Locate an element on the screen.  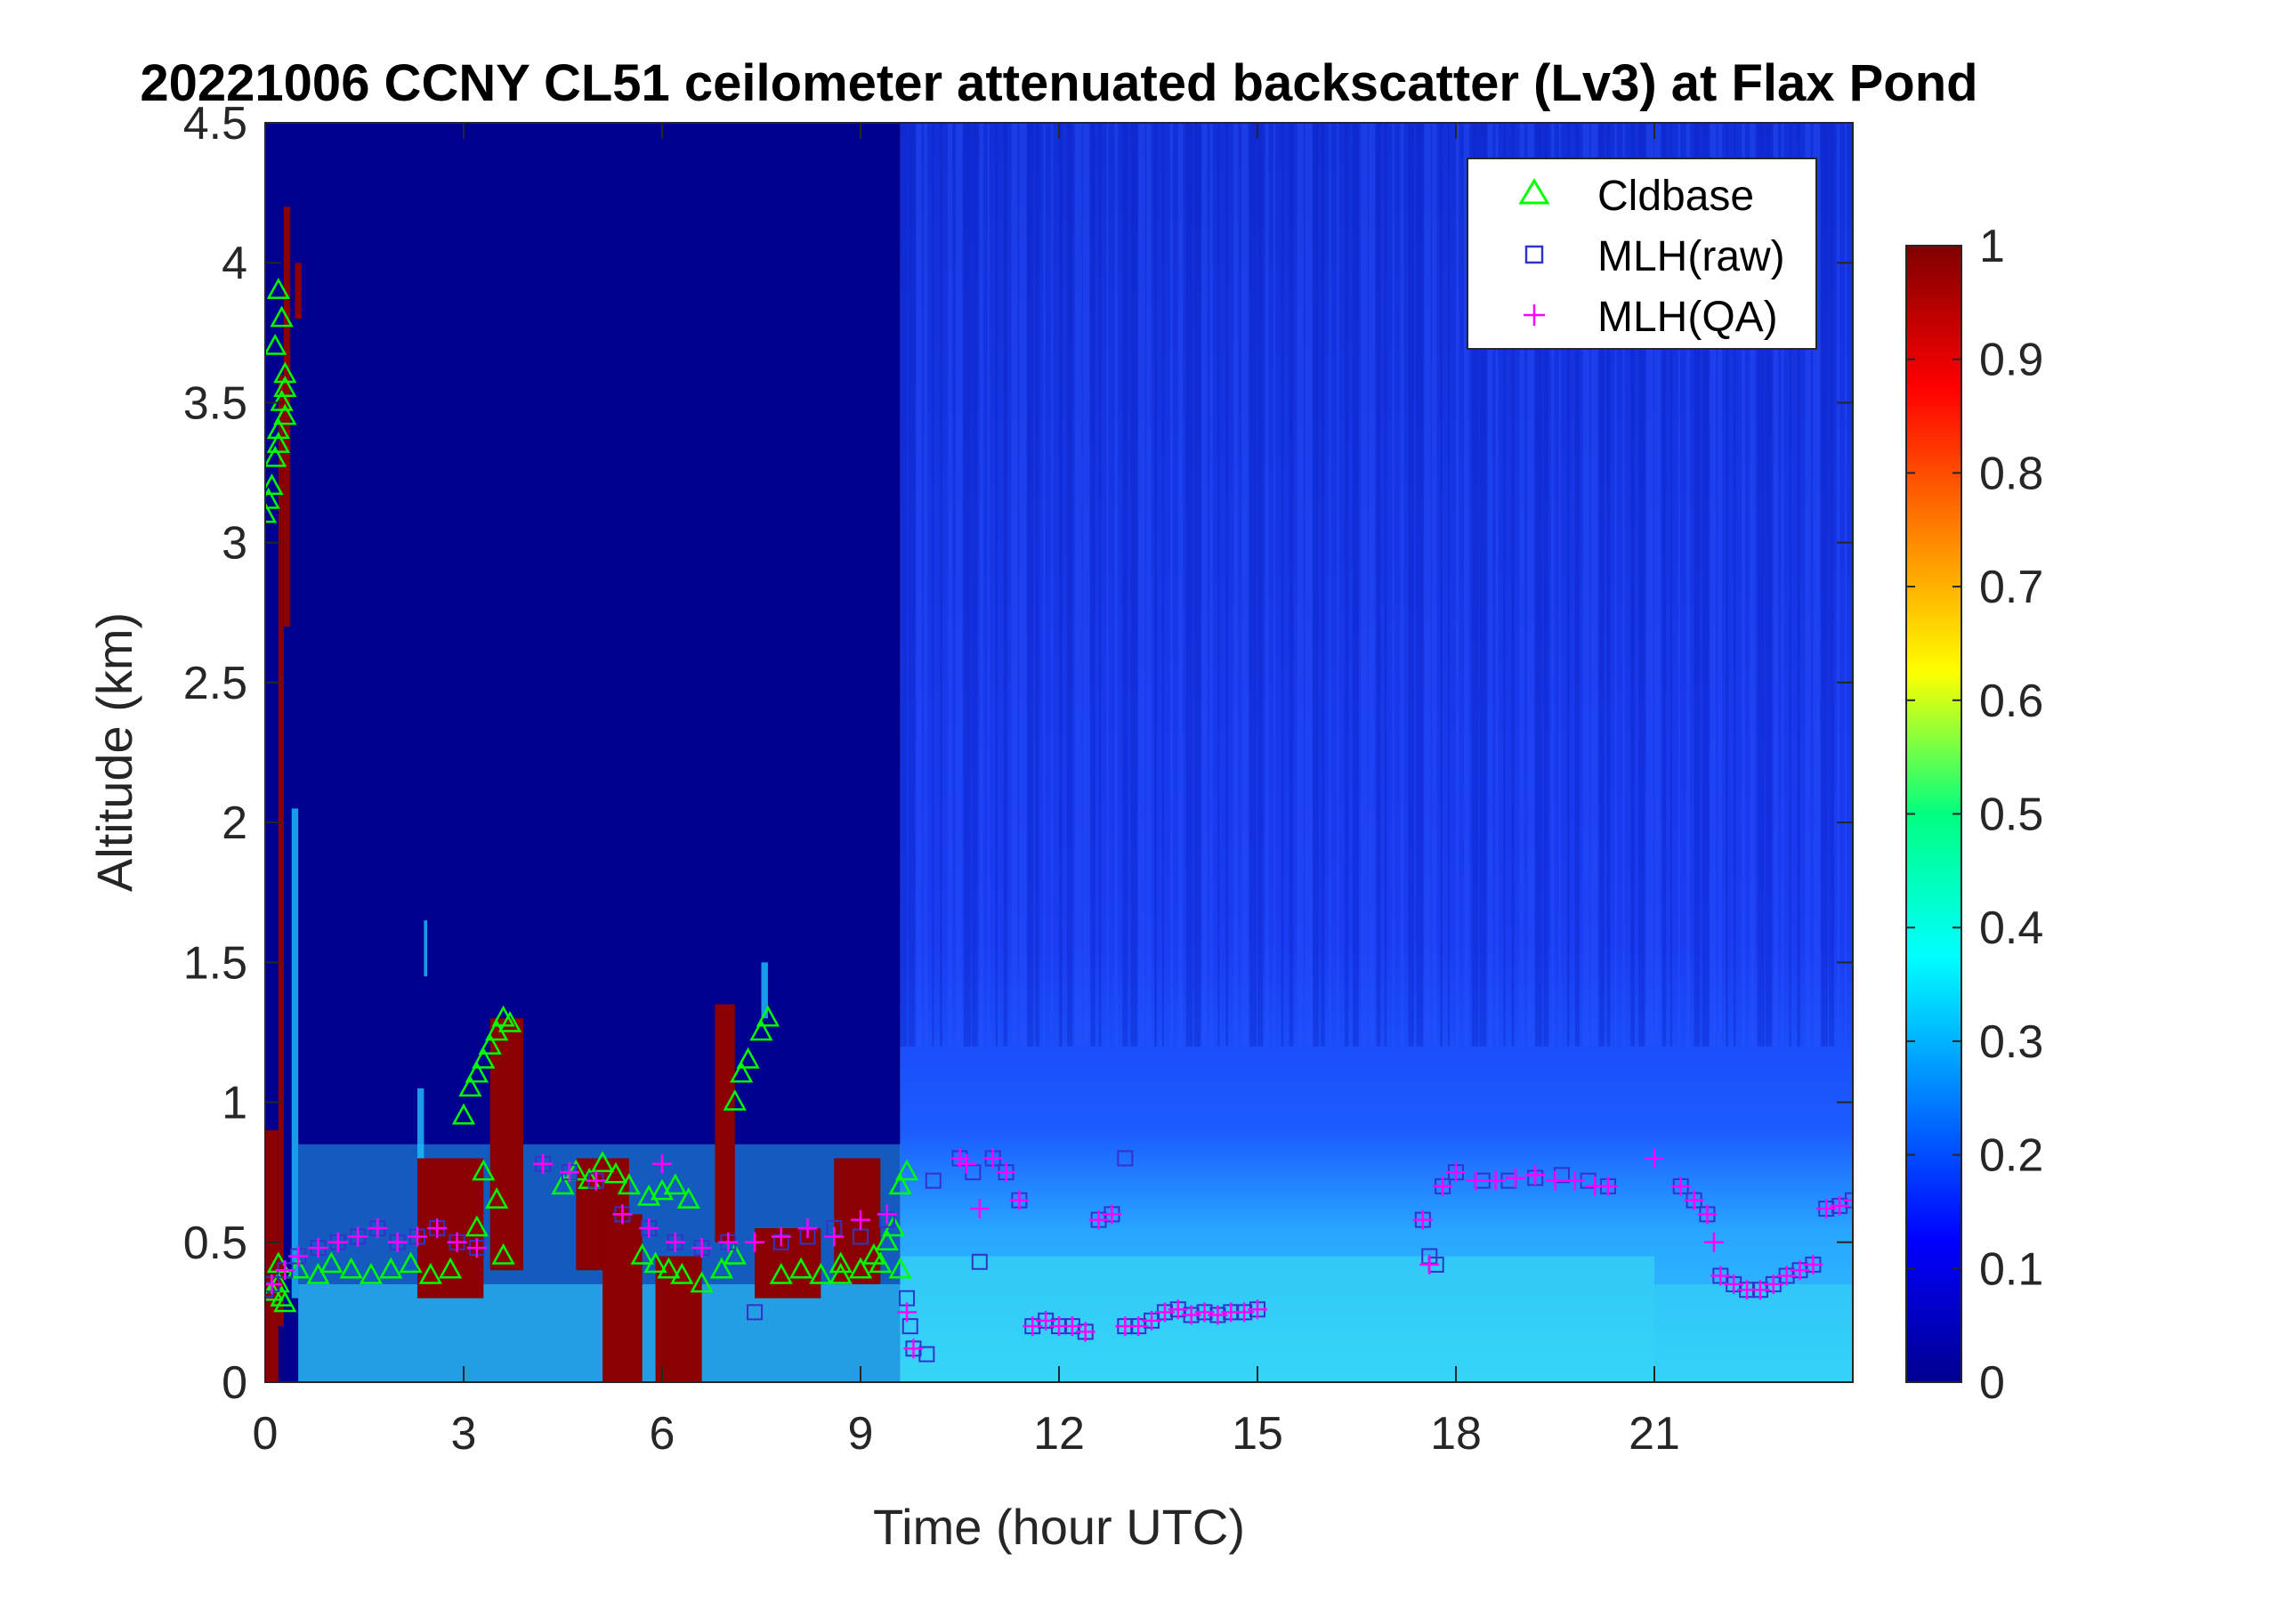
day-aerosol-layer is located at coordinates (1753, 1332).